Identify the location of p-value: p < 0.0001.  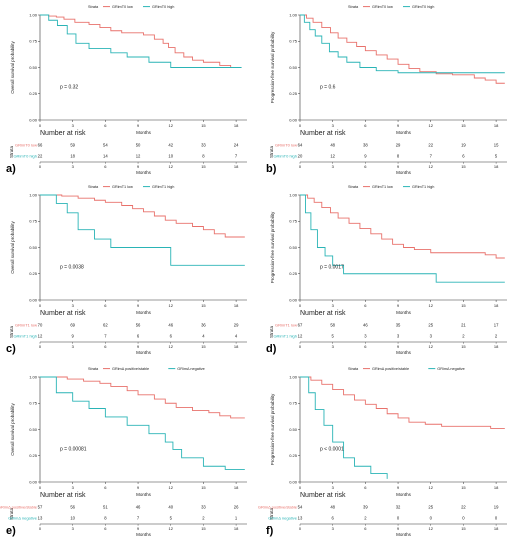
(332, 450).